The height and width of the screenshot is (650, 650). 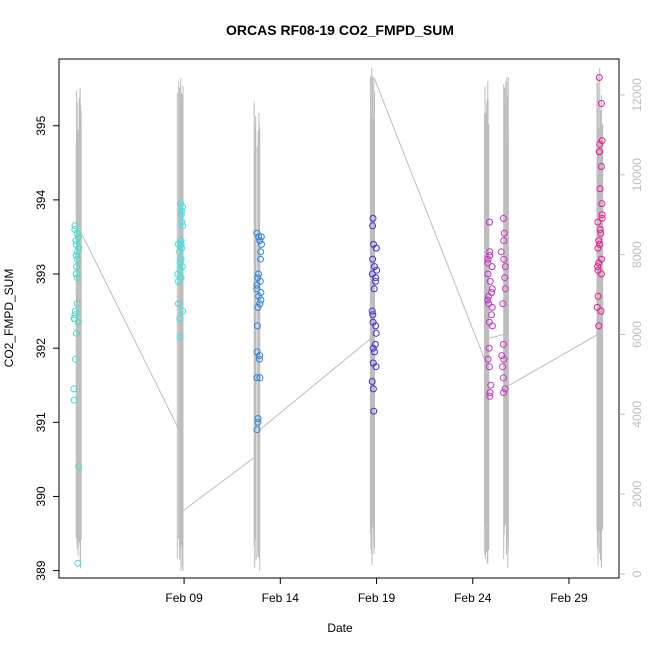 I want to click on y-tick-label-5: 394, so click(x=41, y=200).